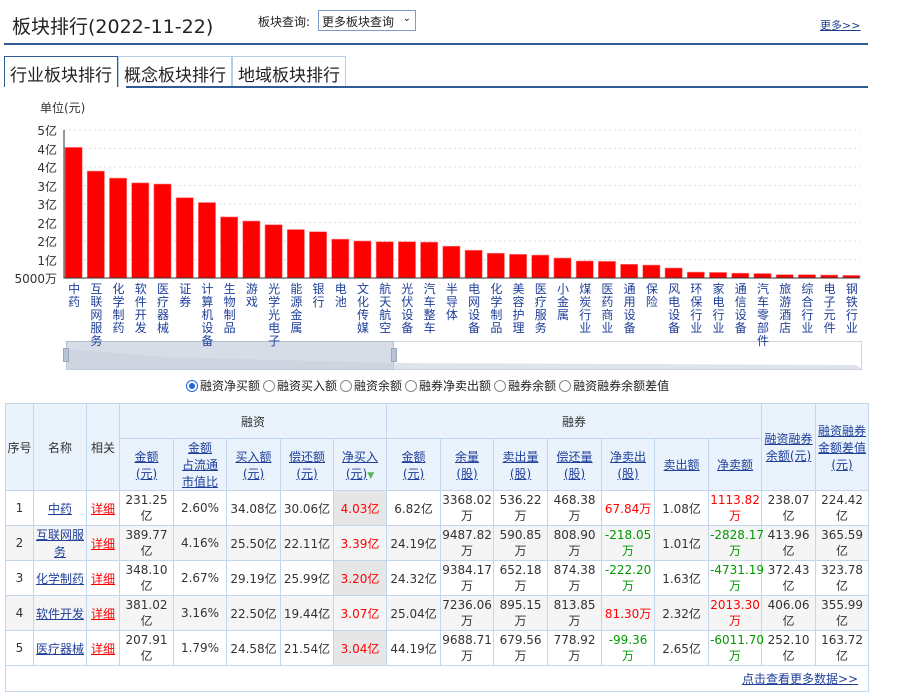  What do you see at coordinates (60, 578) in the screenshot?
I see `sector-name-link: 化学制药` at bounding box center [60, 578].